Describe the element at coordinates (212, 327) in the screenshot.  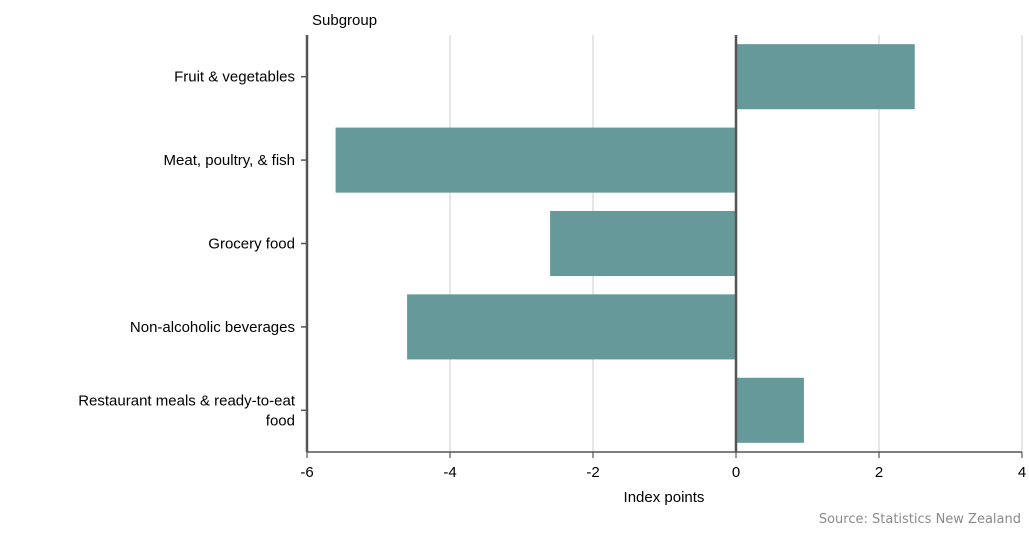
I see `category-label: Non-alcoholic beverages` at that location.